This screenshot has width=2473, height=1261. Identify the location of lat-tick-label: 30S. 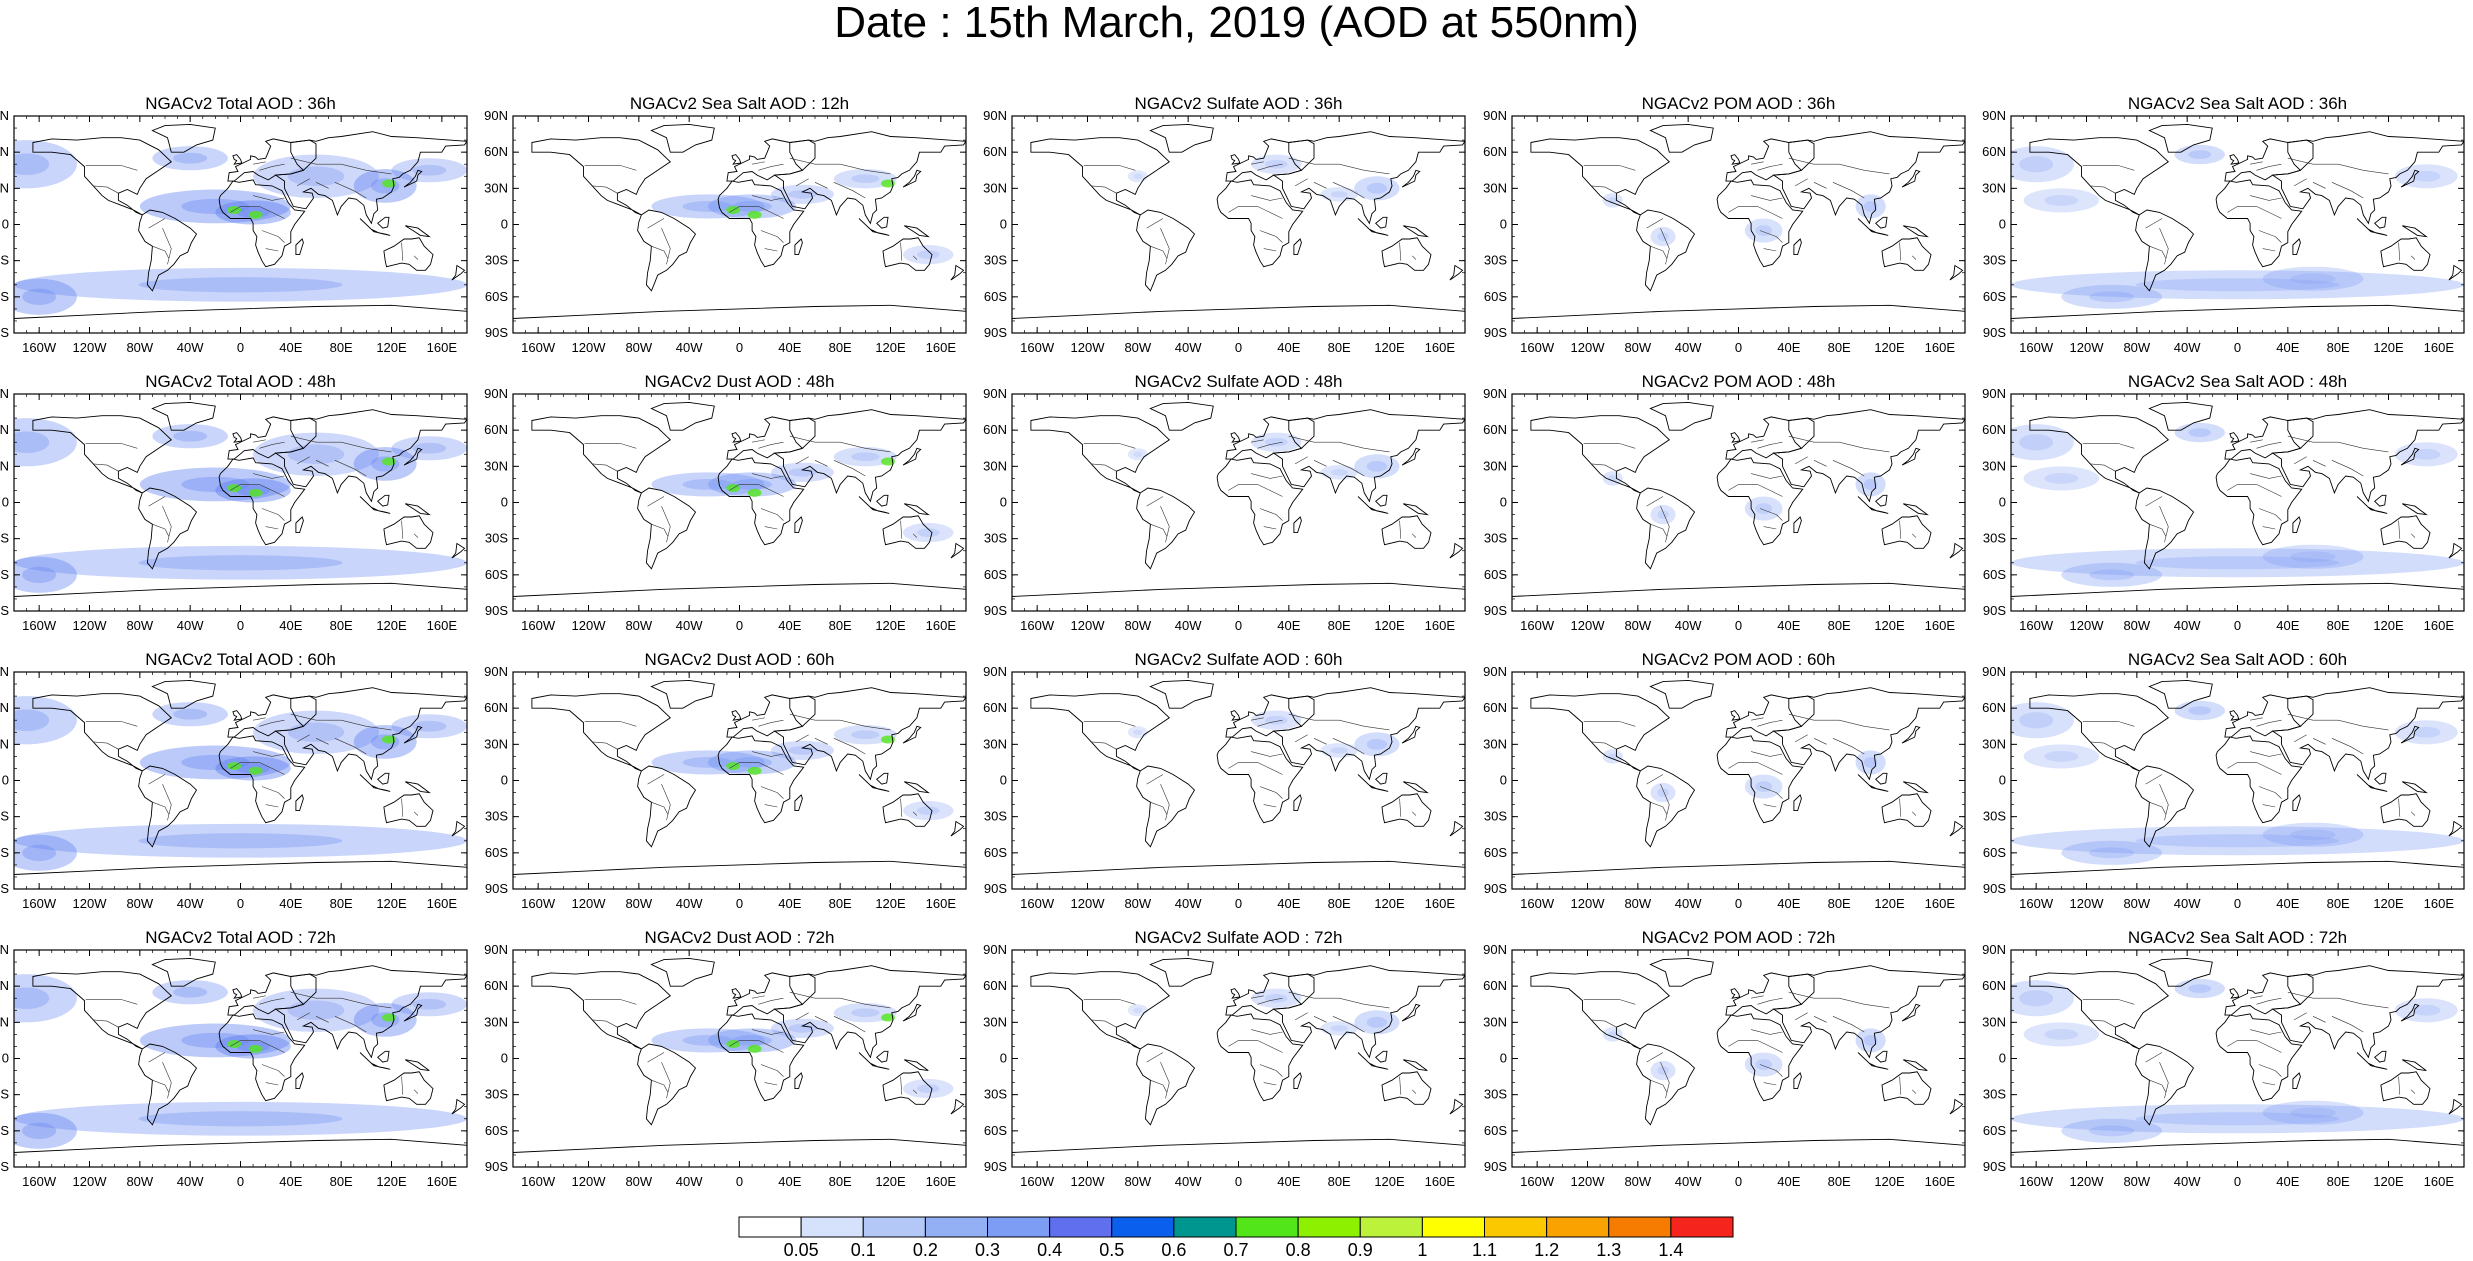
(1495, 260).